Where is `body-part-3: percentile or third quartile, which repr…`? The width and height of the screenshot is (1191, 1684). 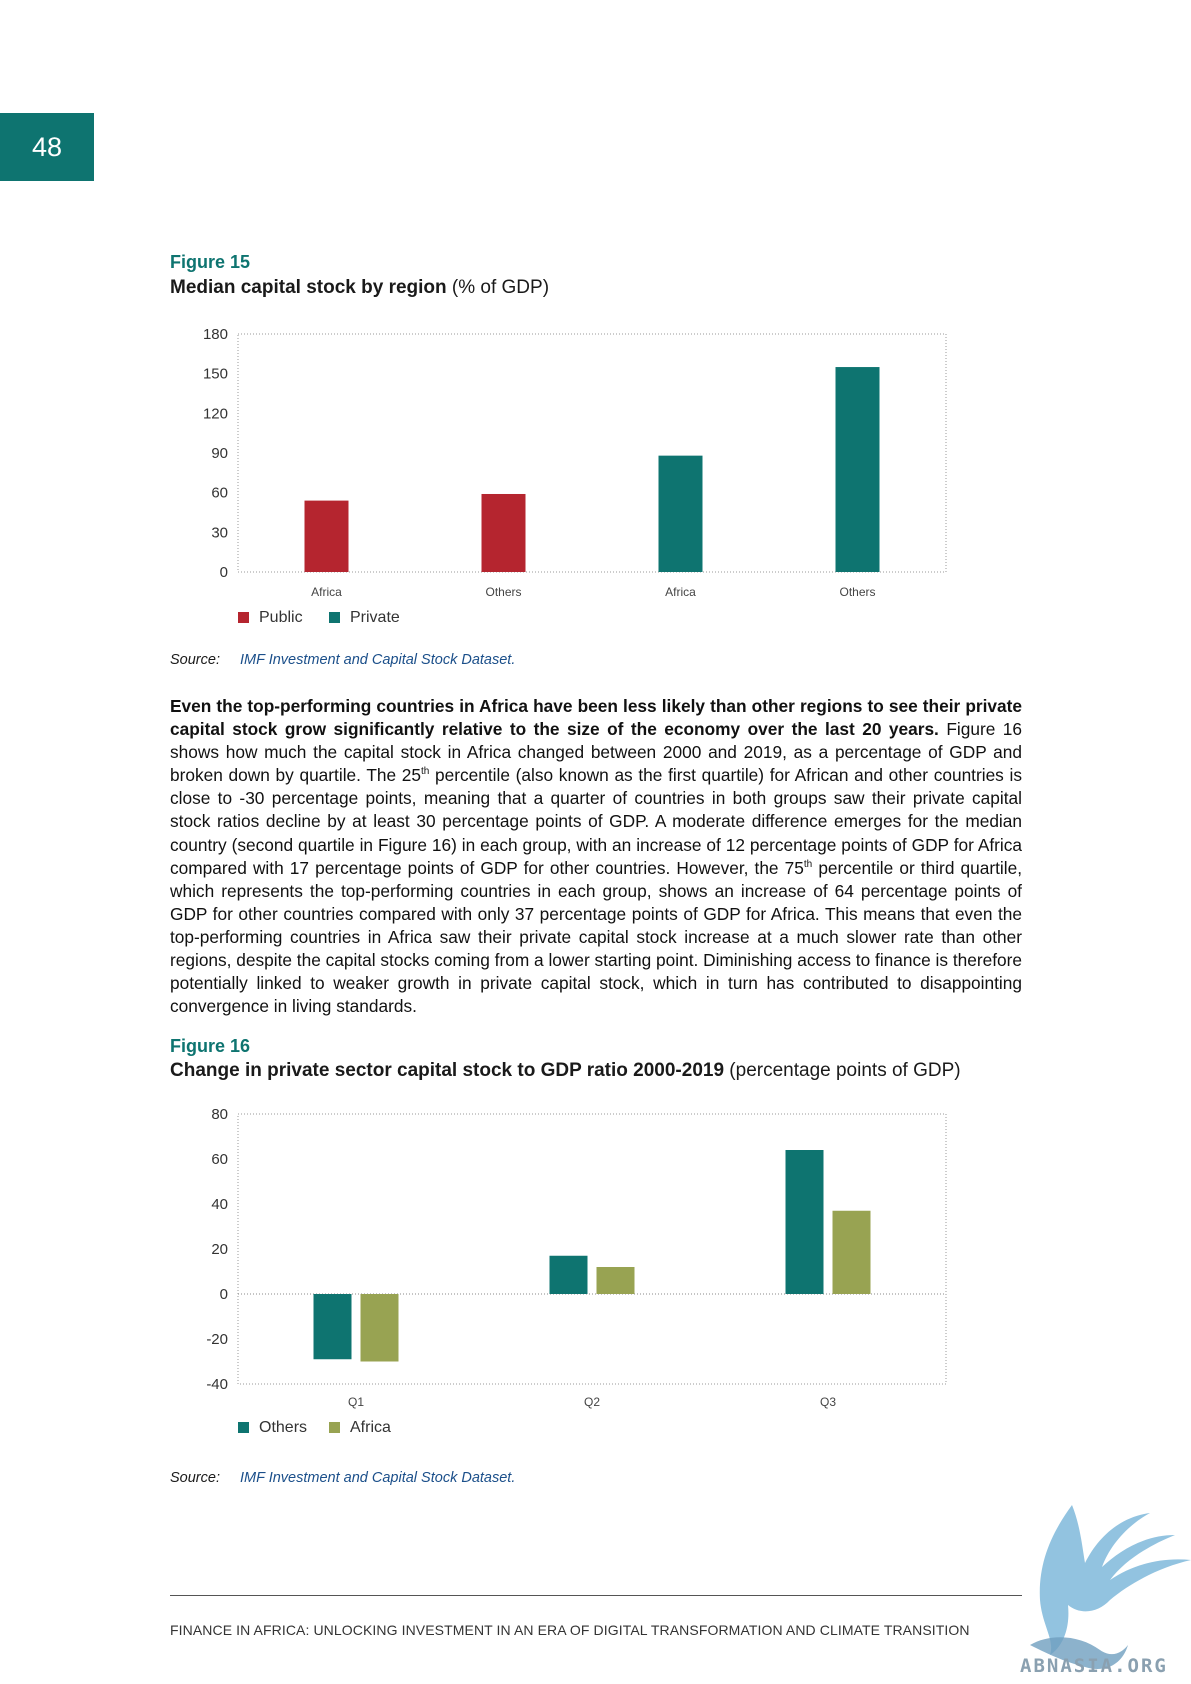 body-part-3: percentile or third quartile, which repr… is located at coordinates (596, 937).